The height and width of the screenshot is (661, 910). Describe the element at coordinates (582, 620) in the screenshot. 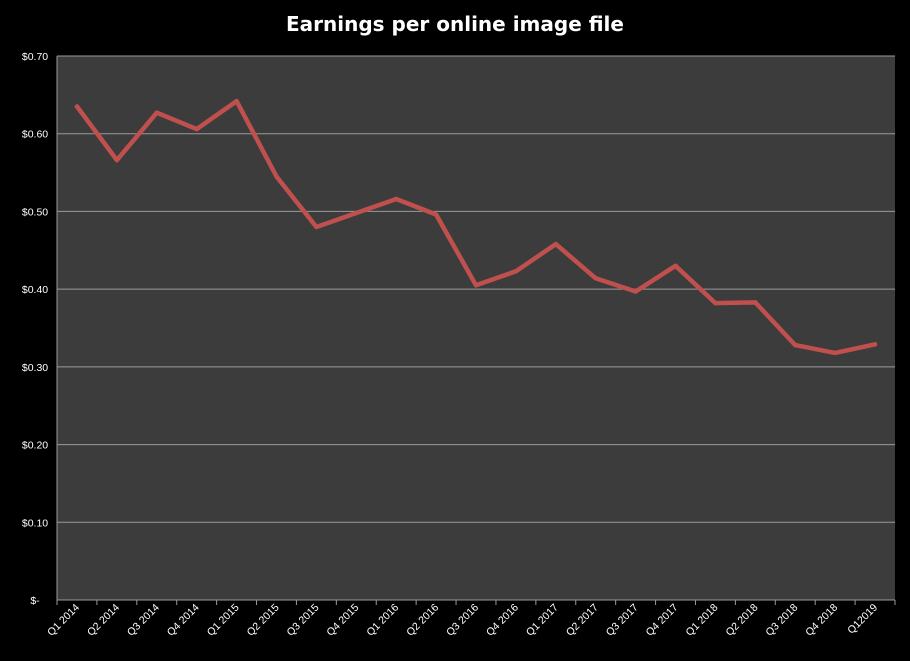

I see `x-tick-label: Q2 2017` at that location.